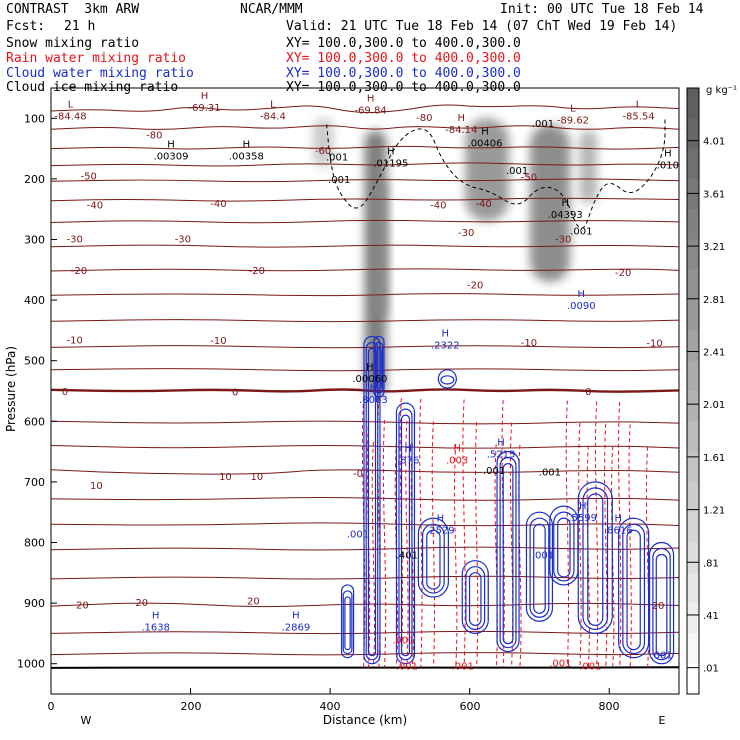 The height and width of the screenshot is (740, 740). I want to click on extremum-value-1: -69.31, so click(204, 108).